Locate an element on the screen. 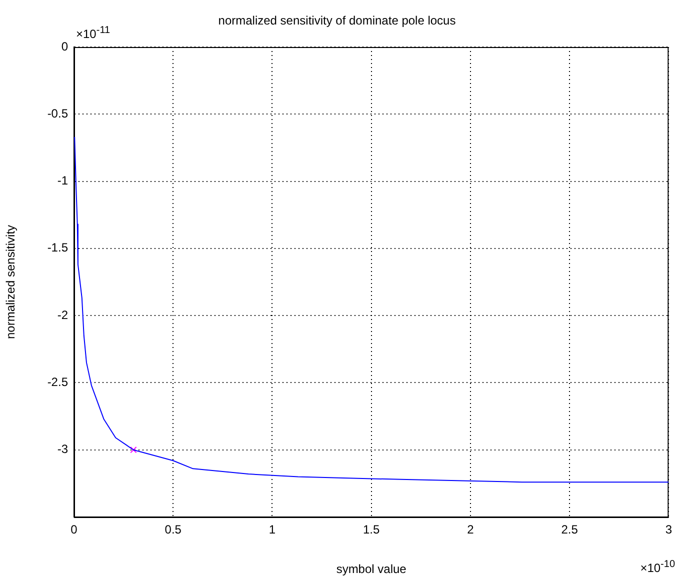  y-tick-label: -0.5 is located at coordinates (57, 113).